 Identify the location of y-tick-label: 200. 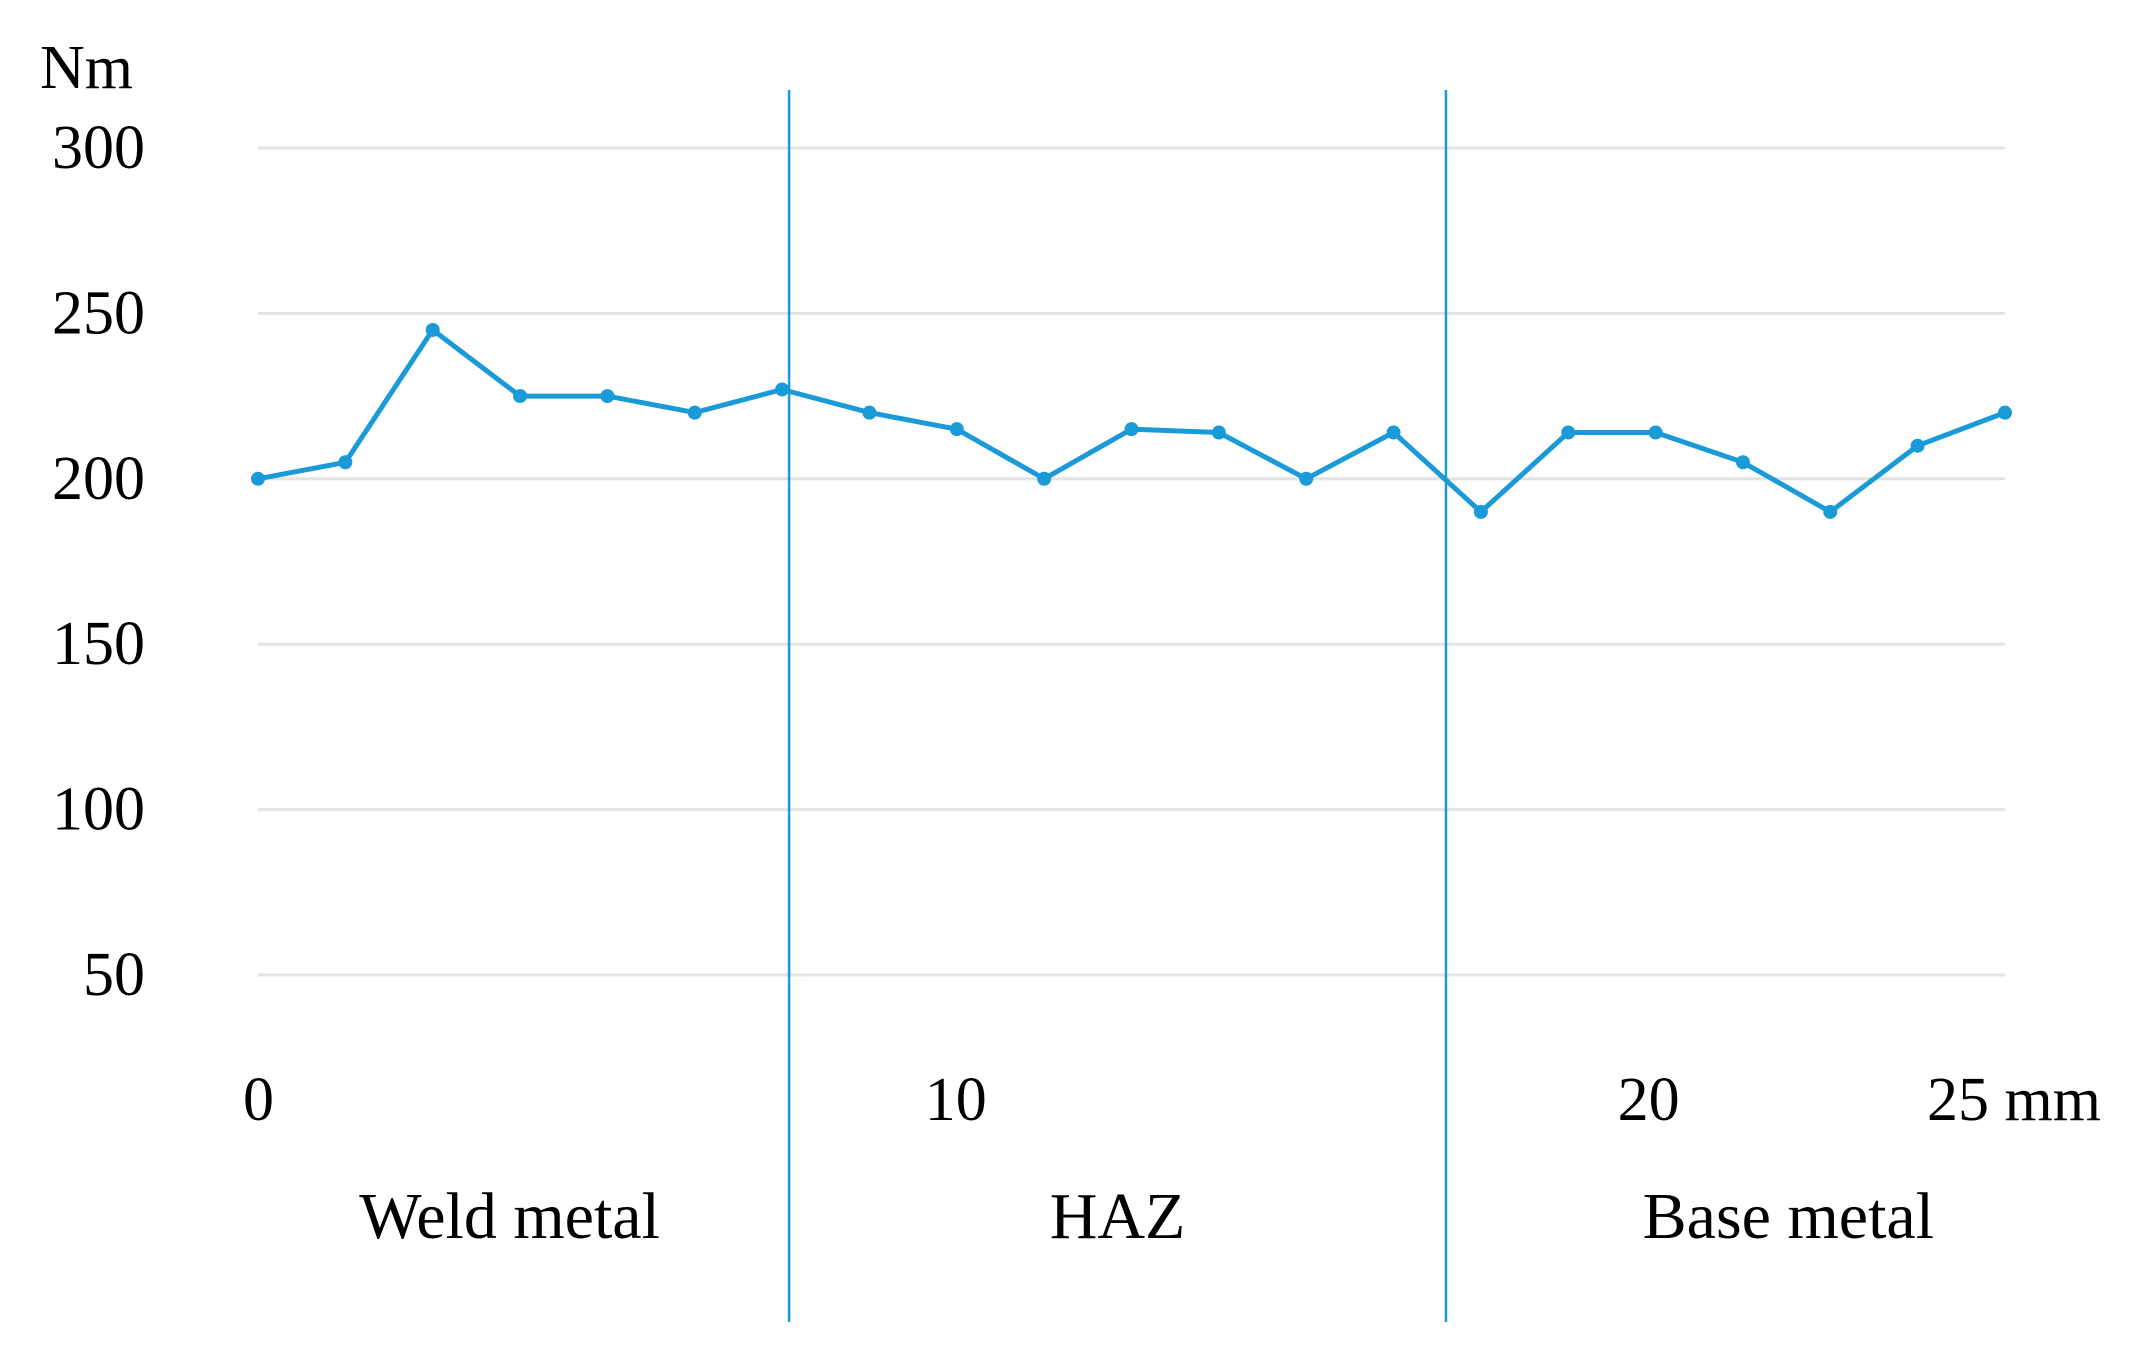
(98, 479).